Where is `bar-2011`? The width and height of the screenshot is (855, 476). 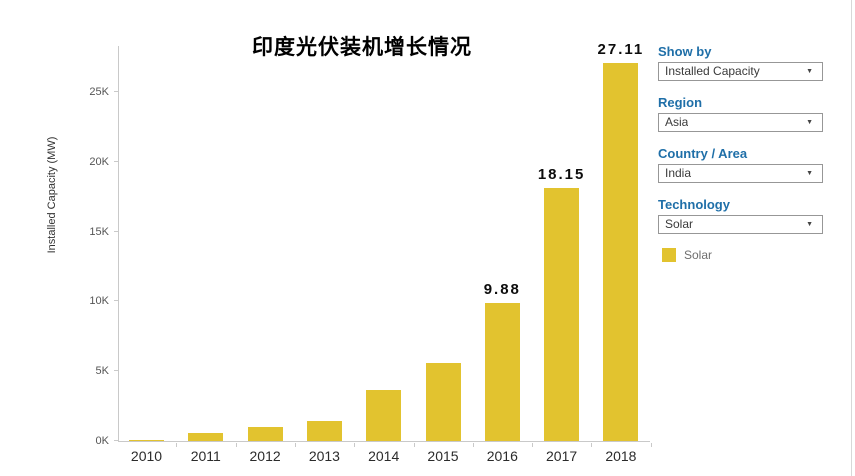 bar-2011 is located at coordinates (206, 437).